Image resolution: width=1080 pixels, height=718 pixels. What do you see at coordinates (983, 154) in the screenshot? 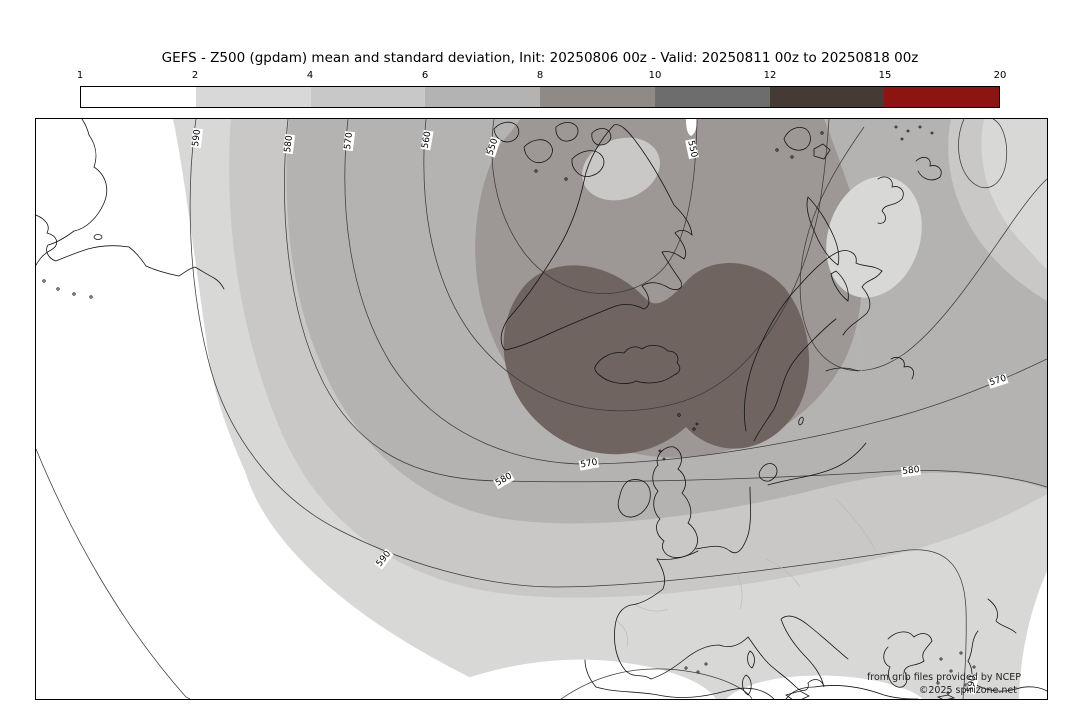
I see `contour-oval` at bounding box center [983, 154].